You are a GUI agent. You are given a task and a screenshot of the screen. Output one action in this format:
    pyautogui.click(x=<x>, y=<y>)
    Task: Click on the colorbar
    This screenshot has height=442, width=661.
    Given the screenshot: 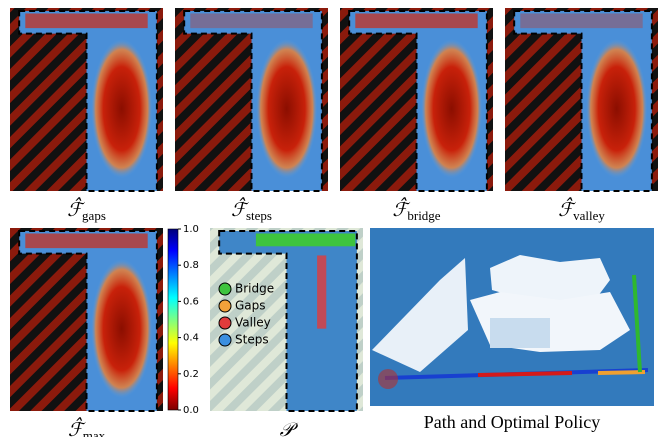 What is the action you would take?
    pyautogui.click(x=173, y=319)
    